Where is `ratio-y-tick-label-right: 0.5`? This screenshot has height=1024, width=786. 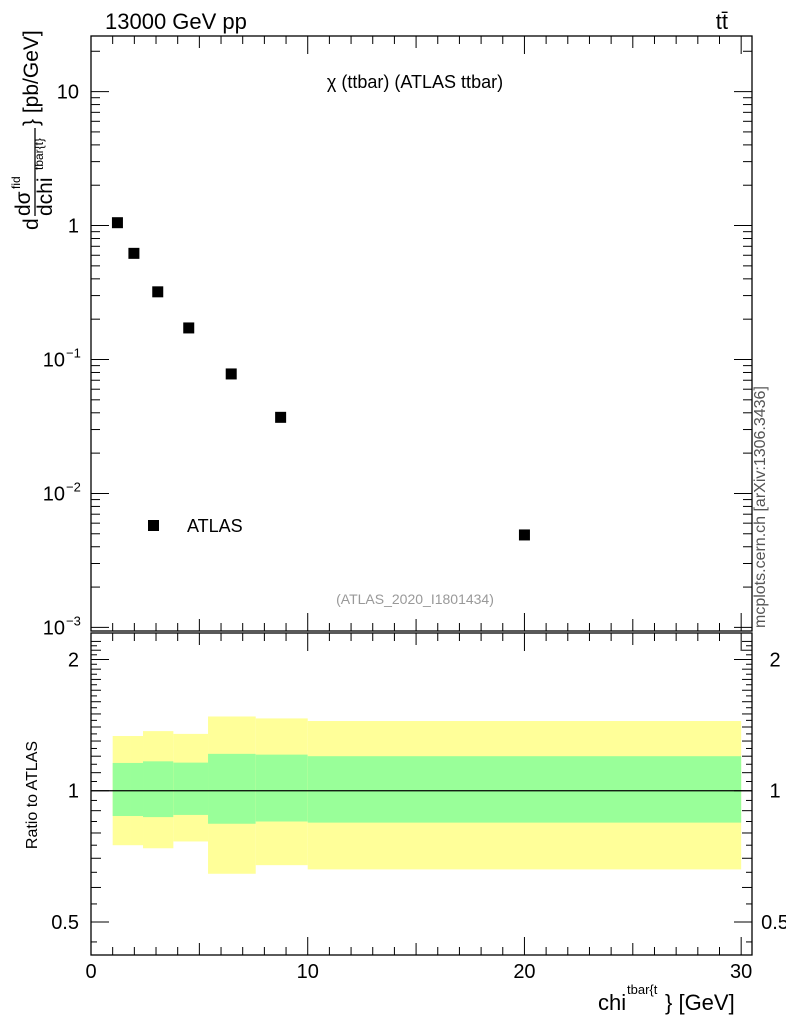 ratio-y-tick-label-right: 0.5 is located at coordinates (773, 923).